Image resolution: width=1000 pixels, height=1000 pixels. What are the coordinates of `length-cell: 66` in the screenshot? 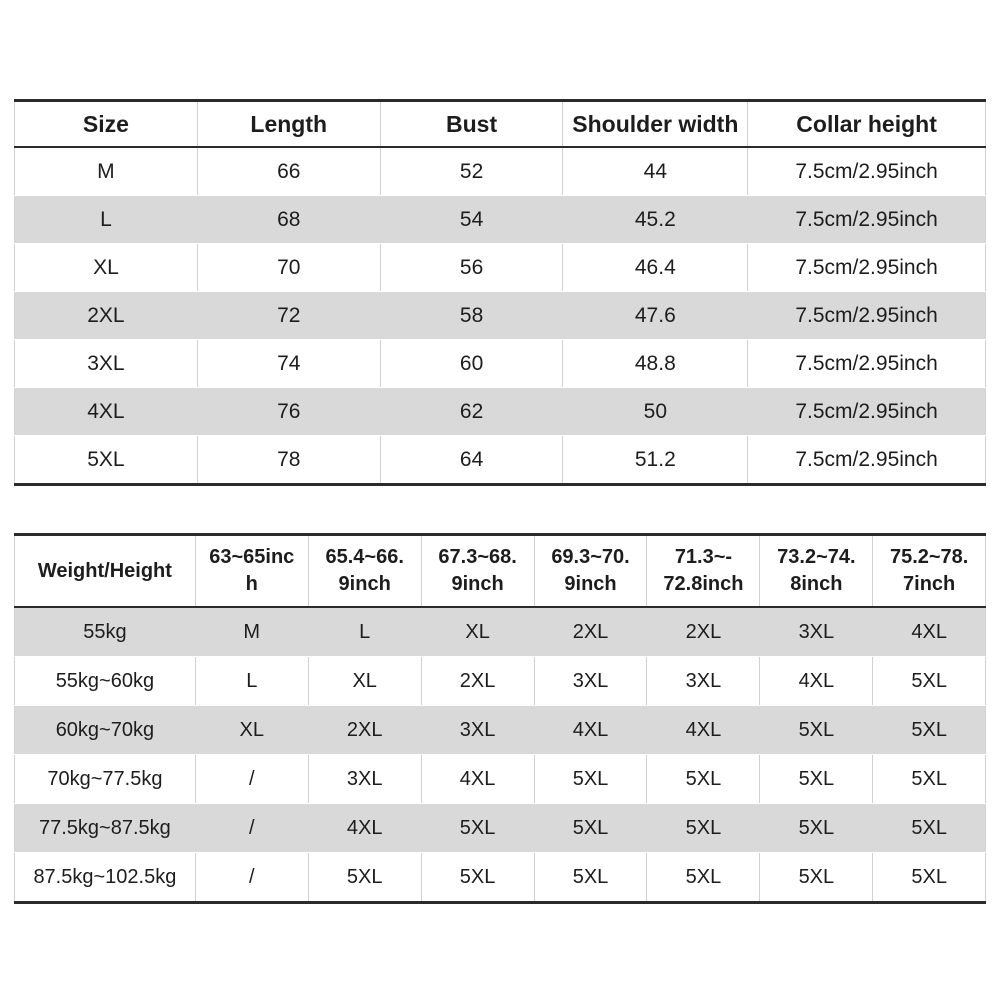 It's located at (288, 171).